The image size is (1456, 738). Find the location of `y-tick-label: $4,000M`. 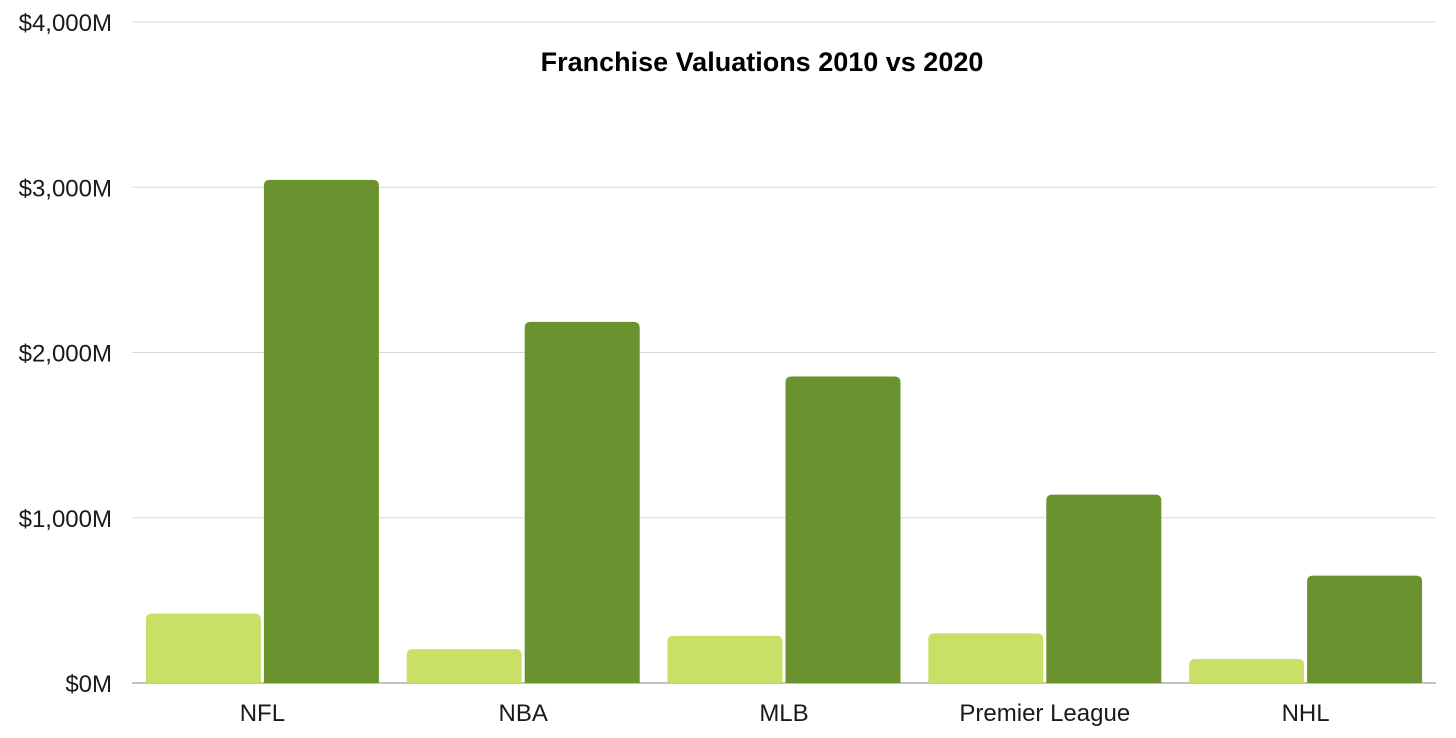

y-tick-label: $4,000M is located at coordinates (65, 23).